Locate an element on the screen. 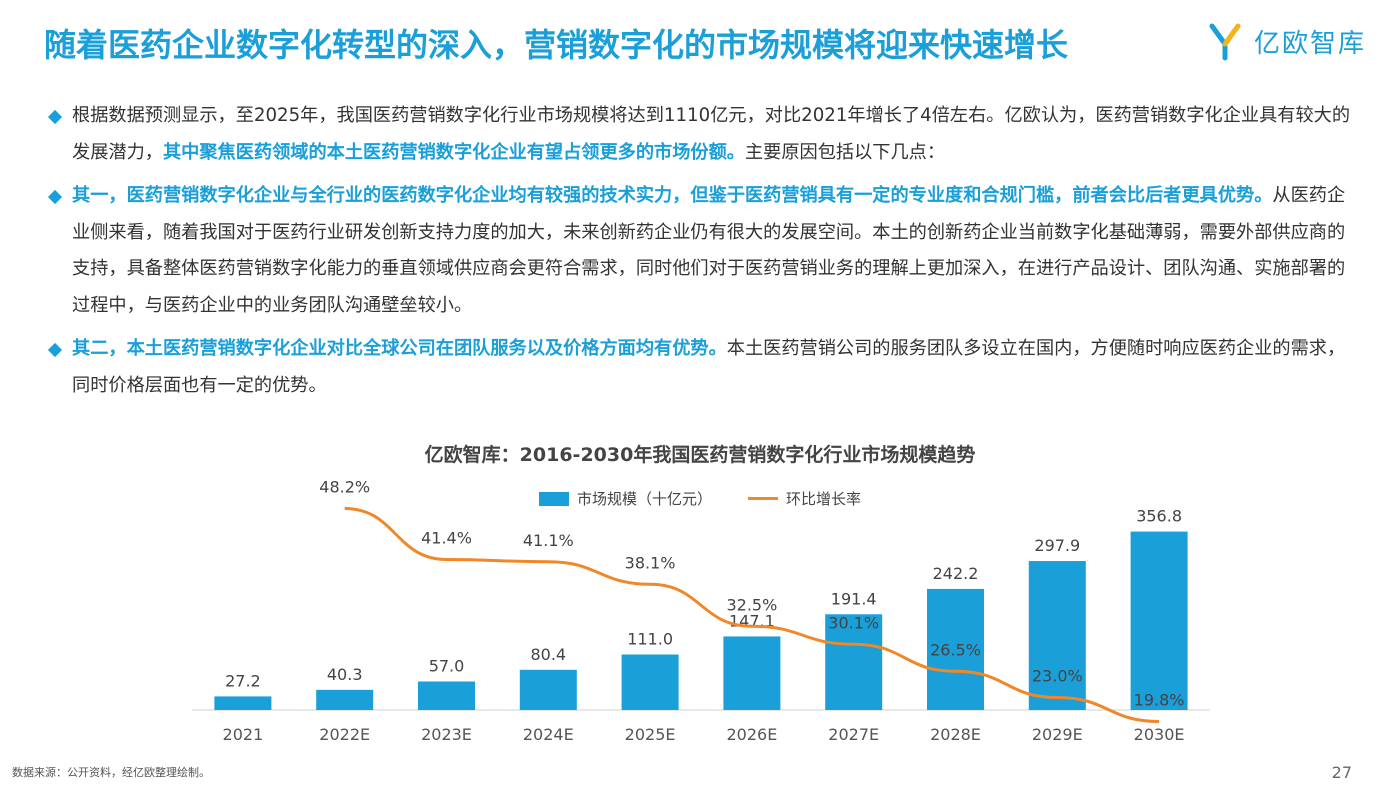 Image resolution: width=1400 pixels, height=788 pixels. x-tick-label: 2029E is located at coordinates (1057, 734).